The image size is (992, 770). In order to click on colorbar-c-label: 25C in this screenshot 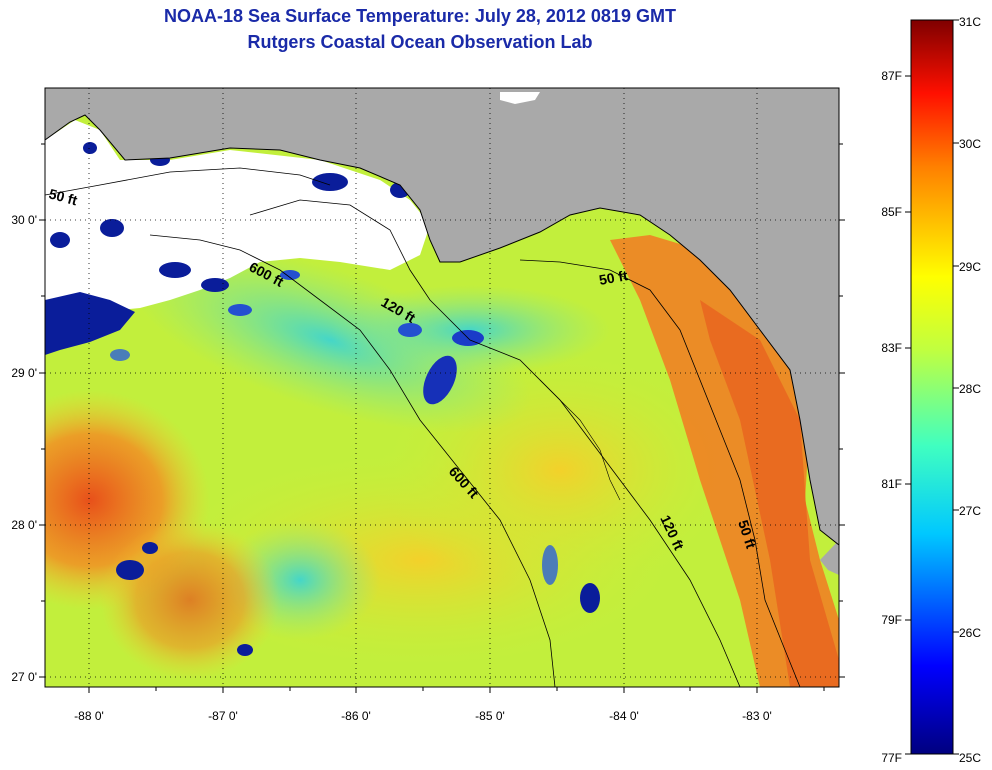, I will do `click(970, 758)`.